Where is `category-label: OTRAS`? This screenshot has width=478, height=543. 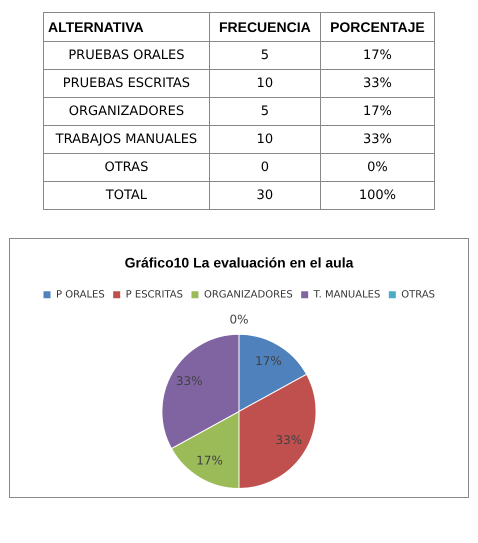
category-label: OTRAS is located at coordinates (127, 168).